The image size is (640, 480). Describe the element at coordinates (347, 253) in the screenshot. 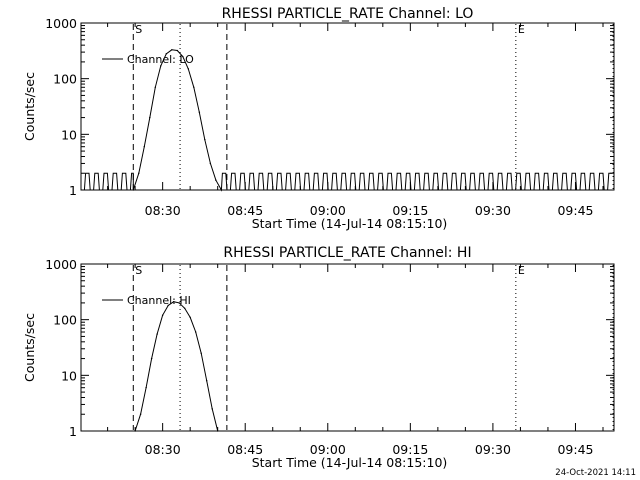

I see `chart-title: RHESSI PARTICLE_RATE Channel: HI` at that location.